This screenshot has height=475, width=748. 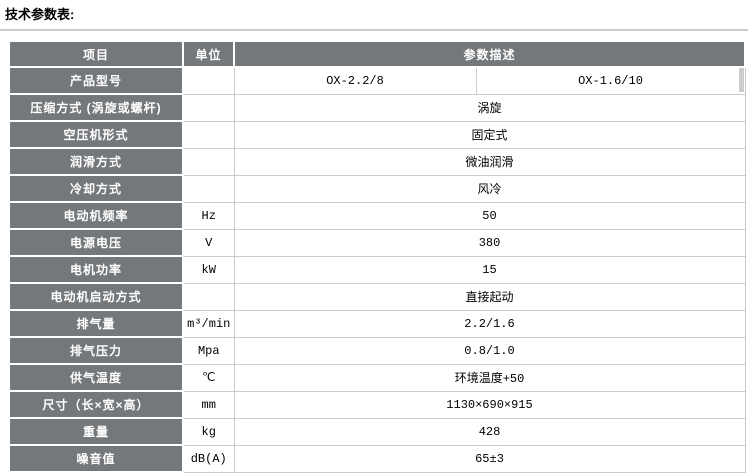 I want to click on row-value: 428, so click(x=489, y=431).